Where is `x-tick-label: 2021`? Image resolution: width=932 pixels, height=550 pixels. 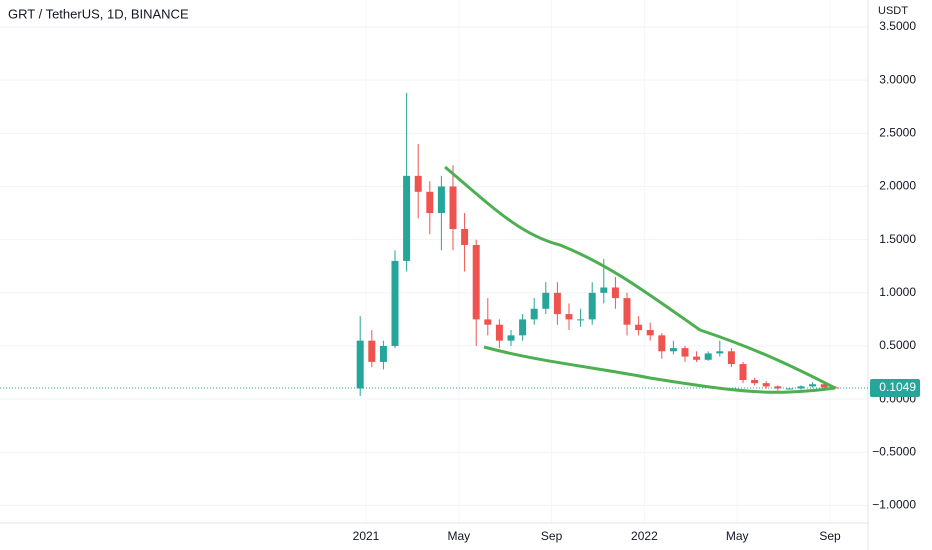 x-tick-label: 2021 is located at coordinates (366, 536).